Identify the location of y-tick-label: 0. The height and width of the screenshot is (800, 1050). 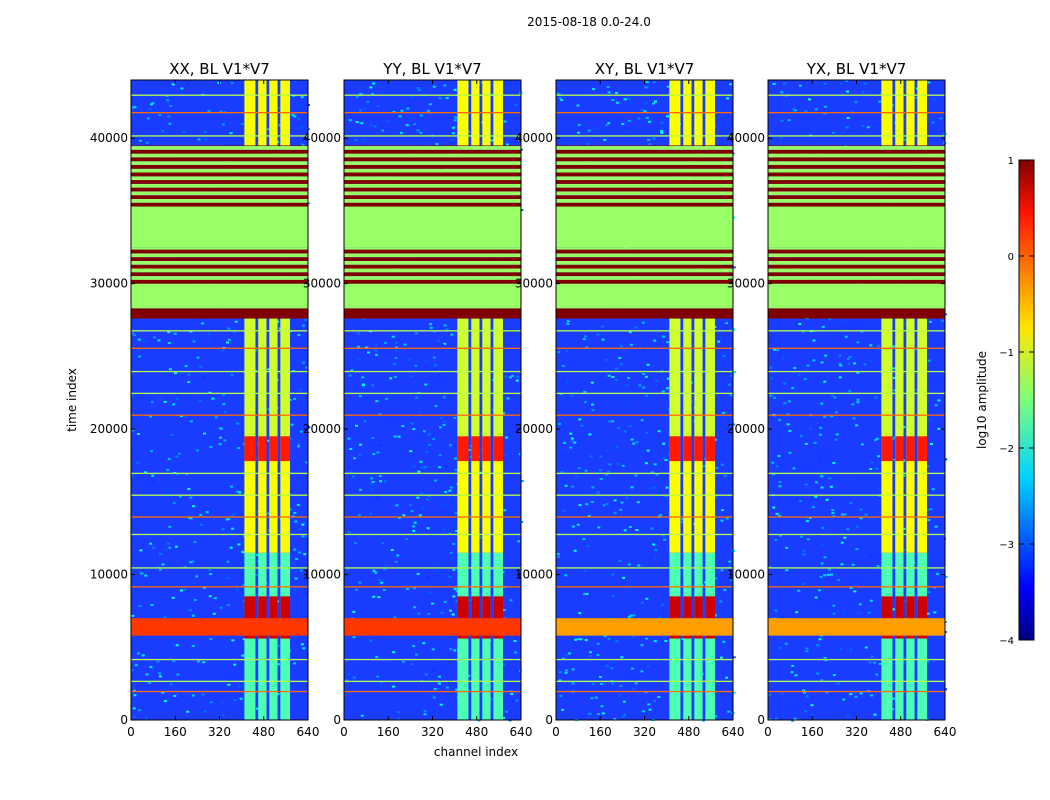
(337, 720).